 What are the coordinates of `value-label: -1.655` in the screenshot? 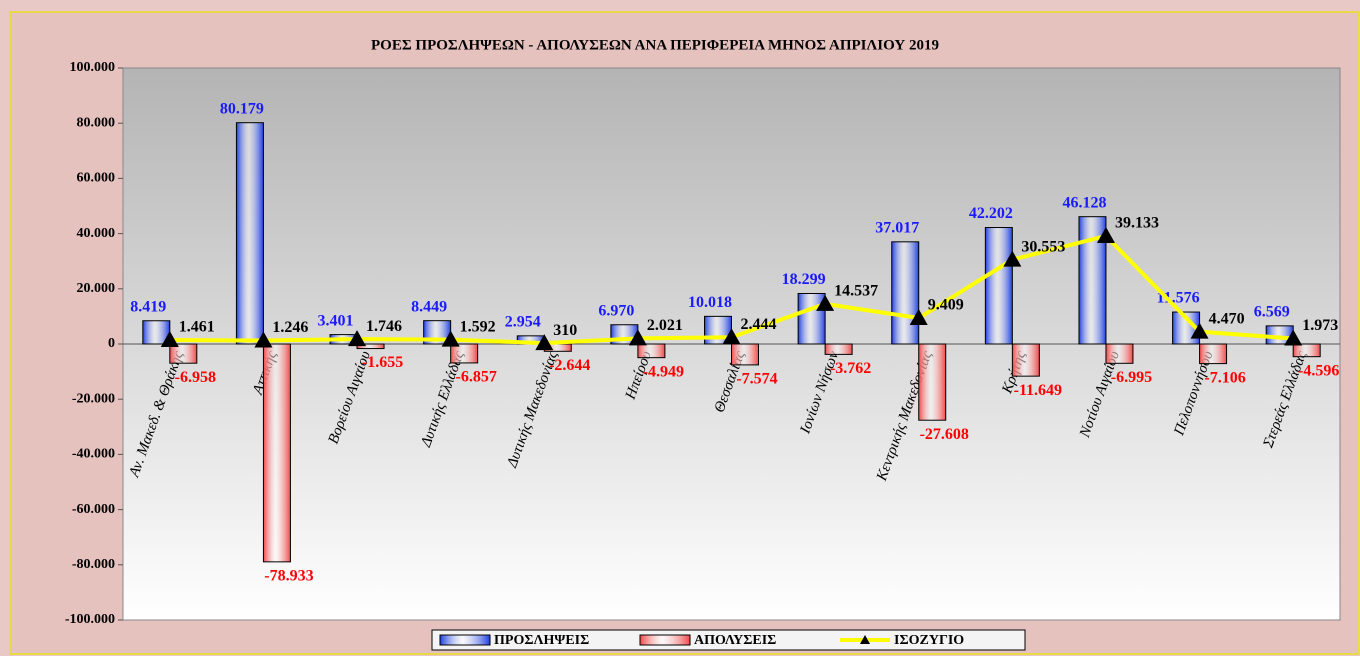 It's located at (382, 362).